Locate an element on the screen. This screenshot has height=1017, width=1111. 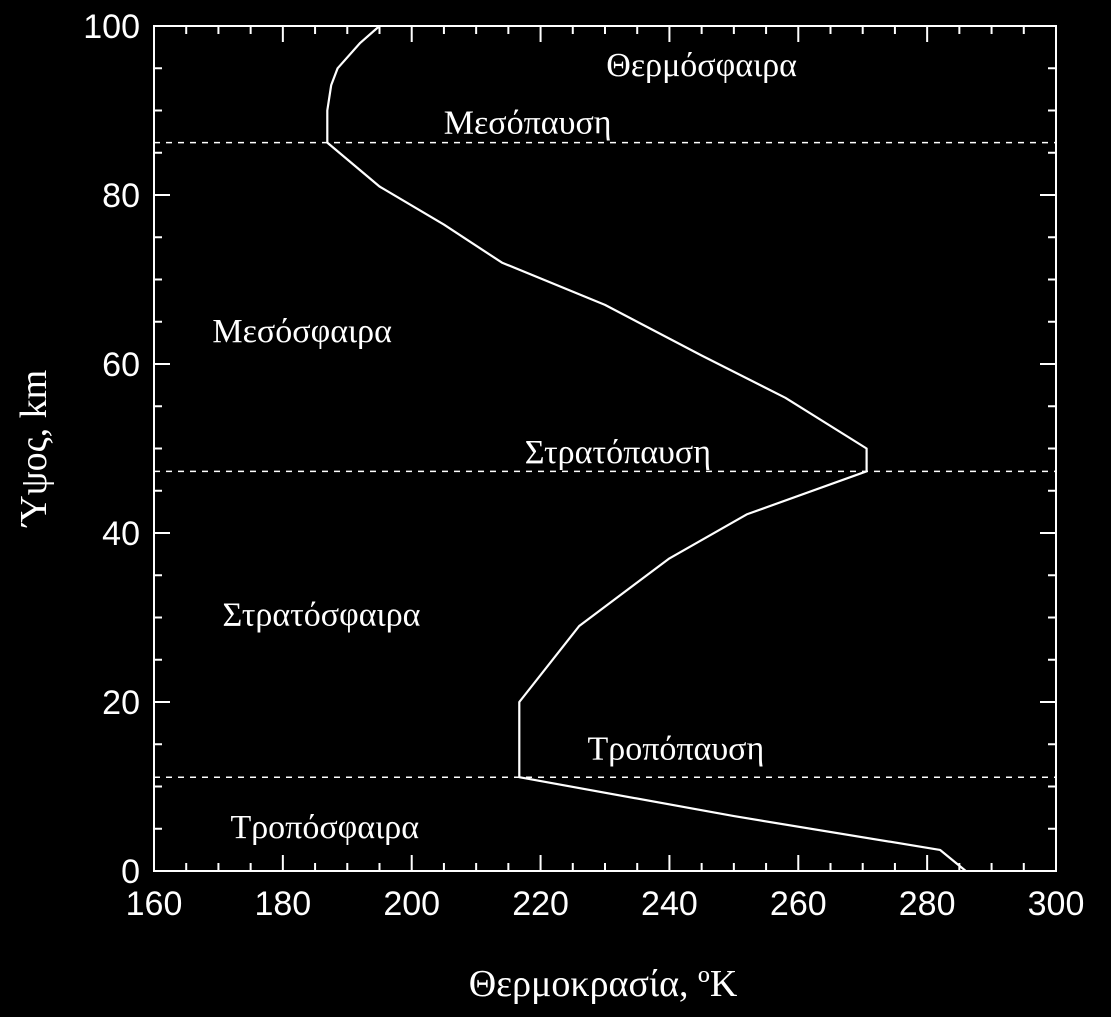
x-tick-label: 260 is located at coordinates (798, 904).